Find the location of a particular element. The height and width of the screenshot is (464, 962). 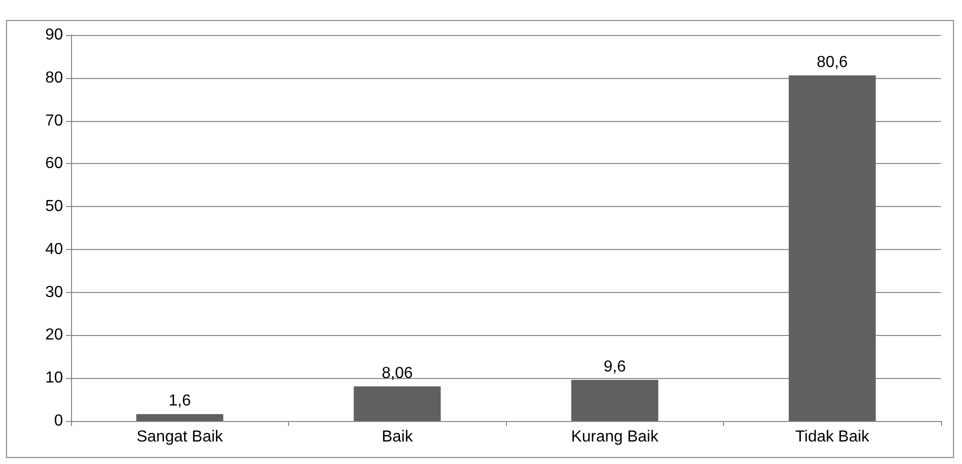

y-tick-label: 90 is located at coordinates (54, 35).